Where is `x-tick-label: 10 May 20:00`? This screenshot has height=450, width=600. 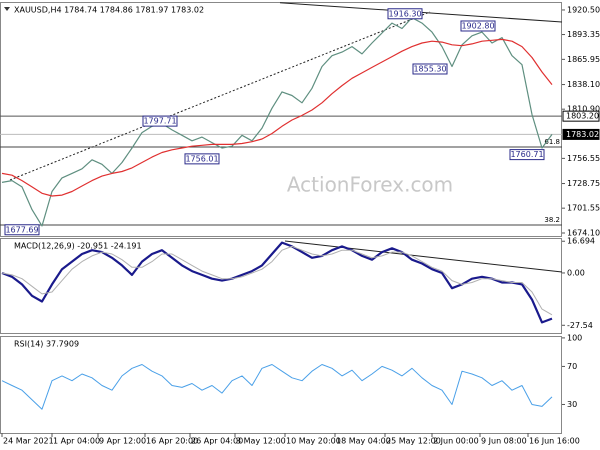 x-tick-label: 10 May 20:00 is located at coordinates (313, 441).